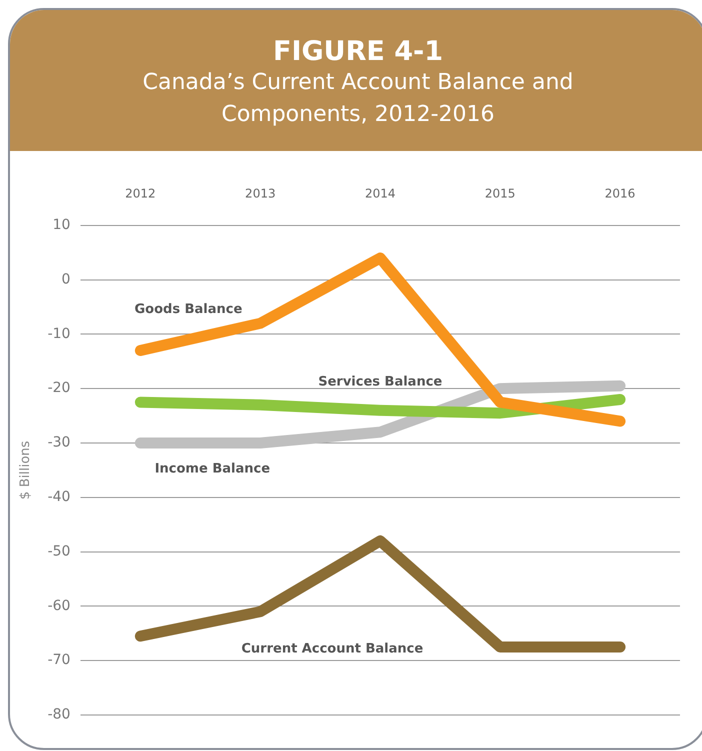  What do you see at coordinates (61, 225) in the screenshot?
I see `y-tick-label: 10` at bounding box center [61, 225].